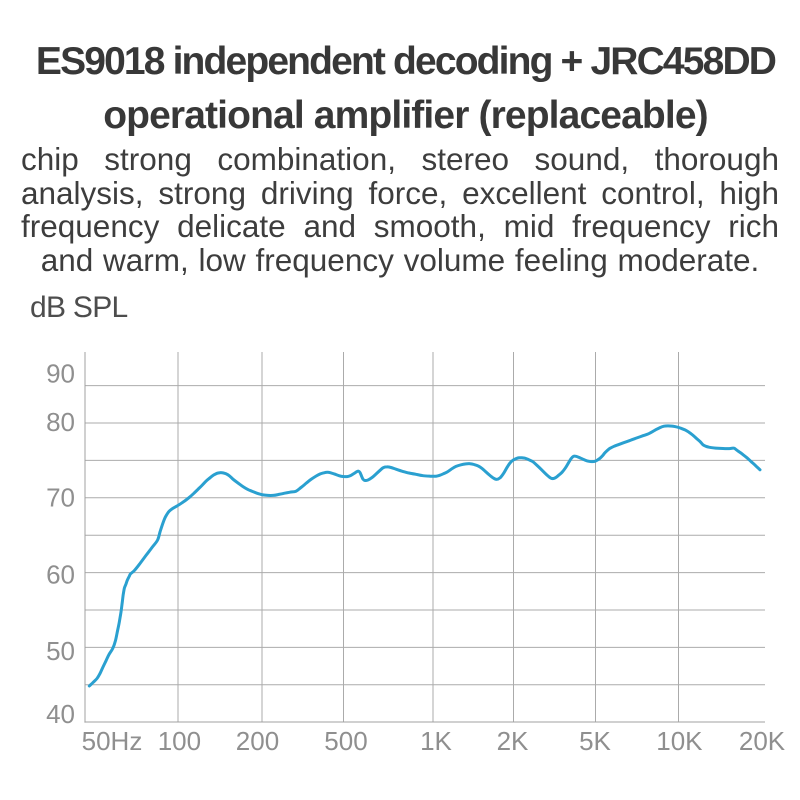 Image resolution: width=800 pixels, height=800 pixels. I want to click on svg-text: 50Hz, so click(112, 741).